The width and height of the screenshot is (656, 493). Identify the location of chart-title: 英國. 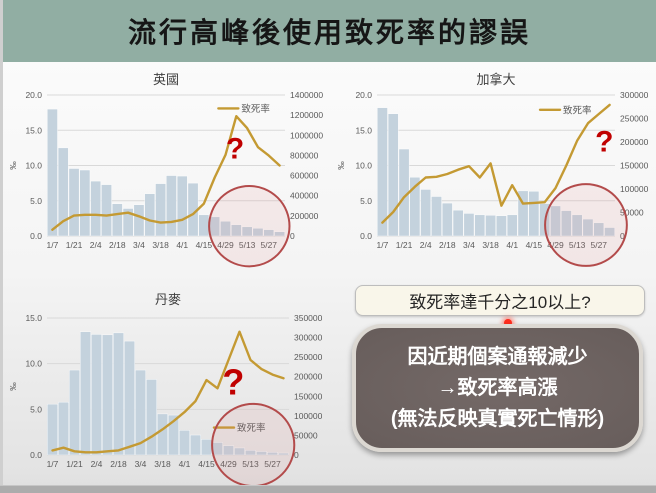
(166, 79).